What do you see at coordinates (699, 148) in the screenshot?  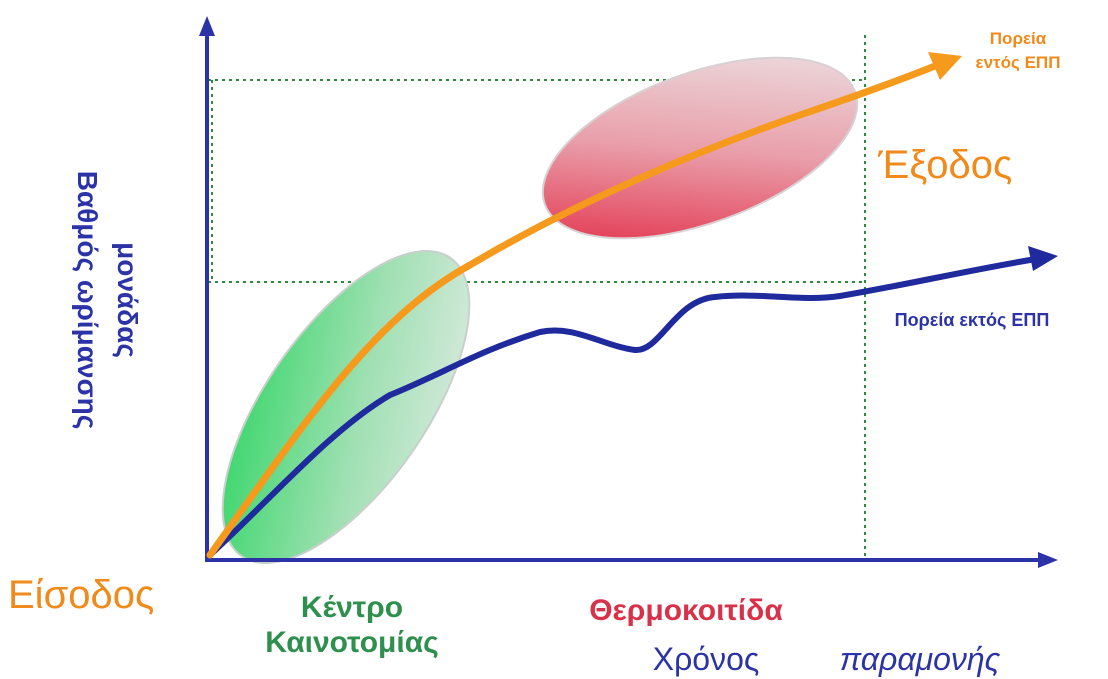 I see `incubator-ellipse` at bounding box center [699, 148].